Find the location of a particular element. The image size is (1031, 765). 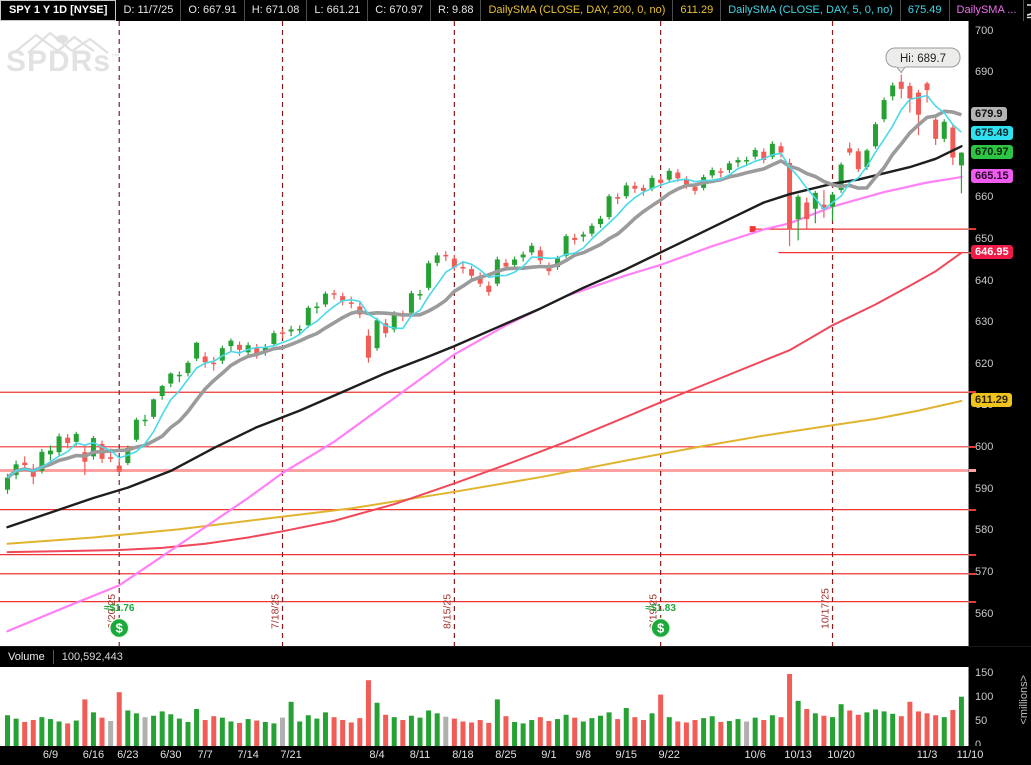

price-tick: 630 is located at coordinates (984, 322).